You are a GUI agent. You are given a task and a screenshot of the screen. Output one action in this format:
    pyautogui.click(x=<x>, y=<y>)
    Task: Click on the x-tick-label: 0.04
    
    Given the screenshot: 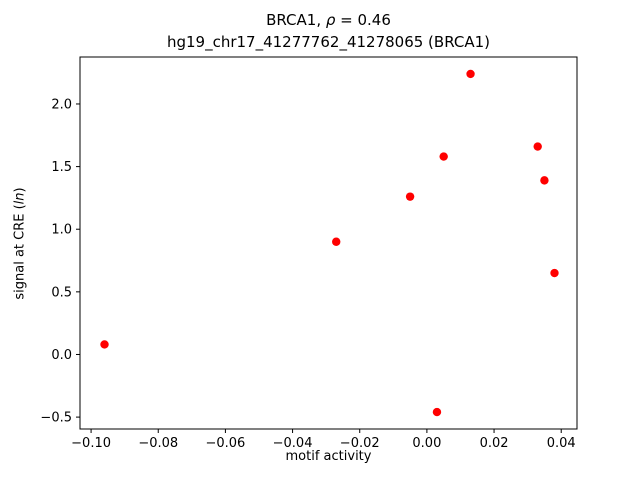 What is the action you would take?
    pyautogui.click(x=561, y=443)
    